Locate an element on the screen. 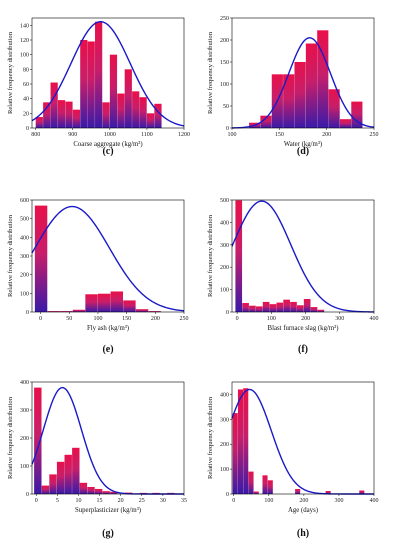 The image size is (408, 550). x-tick-label: 5 is located at coordinates (57, 501).